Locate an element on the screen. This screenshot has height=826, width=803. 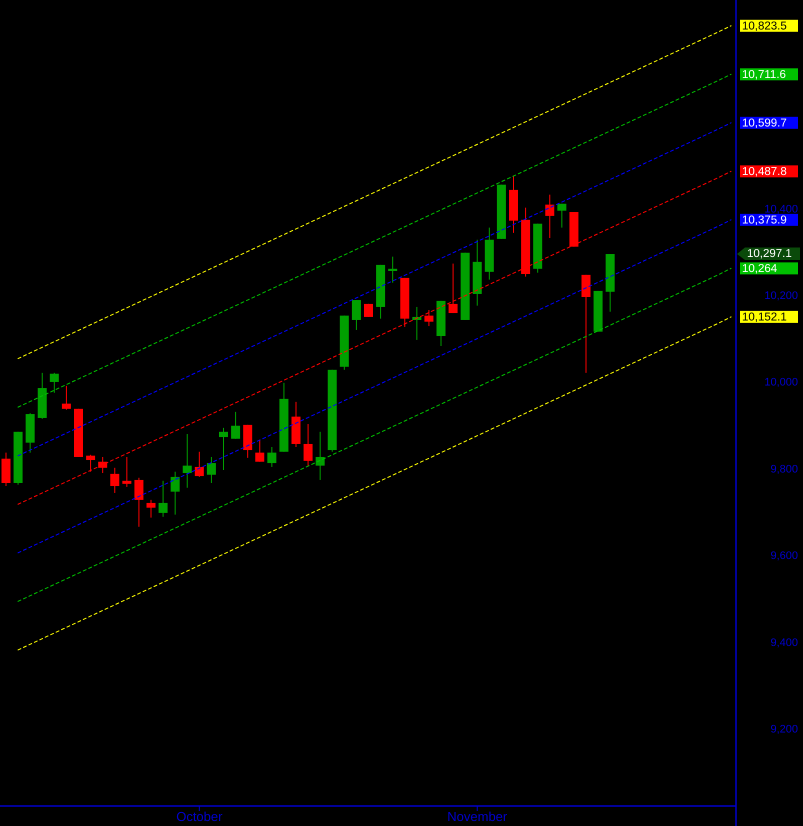
data-label: 10,152.1 is located at coordinates (764, 317).